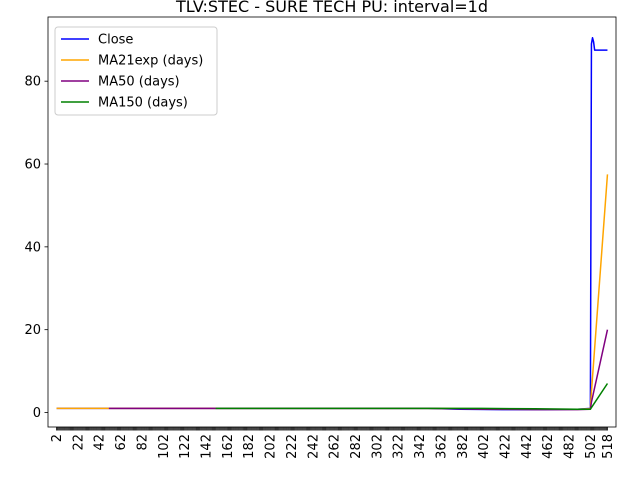  Describe the element at coordinates (228, 446) in the screenshot. I see `x-tick-label: 162` at that location.